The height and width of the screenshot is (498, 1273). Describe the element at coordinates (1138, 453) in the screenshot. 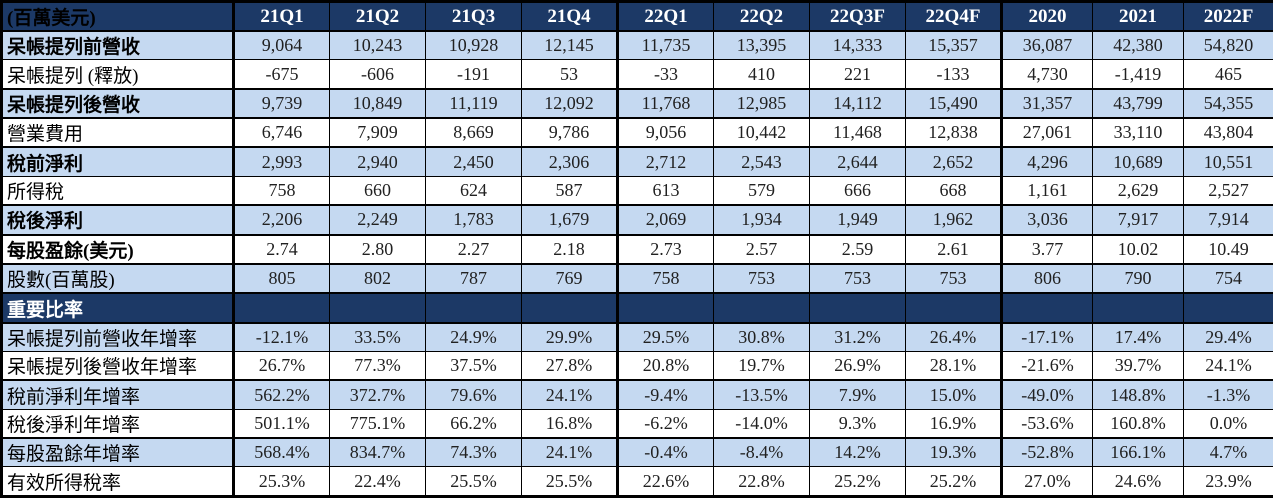

I see `cell: 166.1%` at that location.